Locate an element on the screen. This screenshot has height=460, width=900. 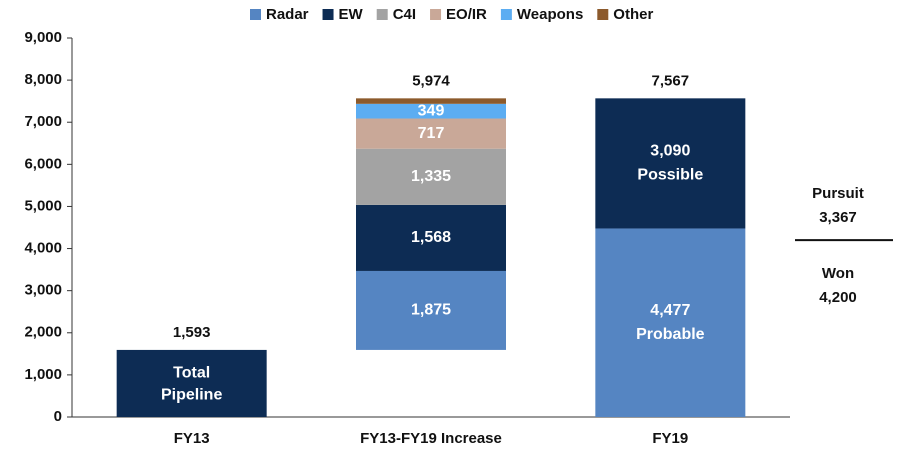
legend-label: Radar is located at coordinates (287, 14).